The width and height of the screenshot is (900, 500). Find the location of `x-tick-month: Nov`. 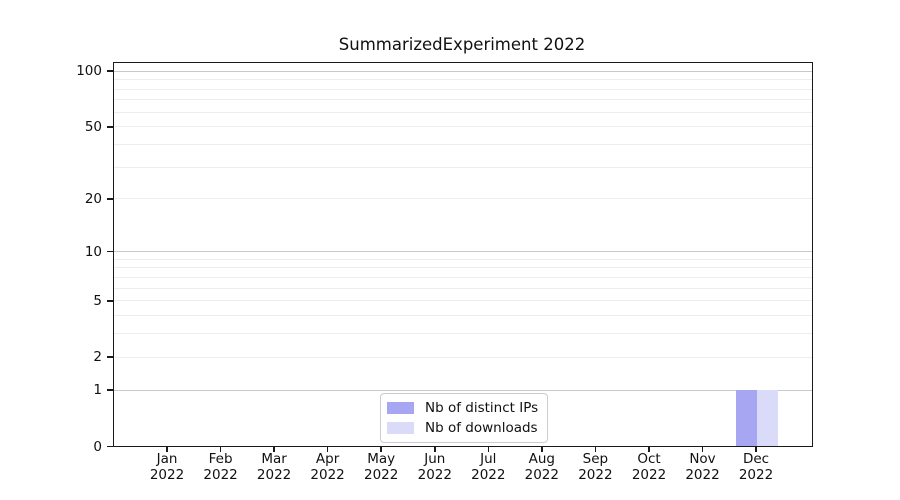

x-tick-month: Nov is located at coordinates (702, 459).